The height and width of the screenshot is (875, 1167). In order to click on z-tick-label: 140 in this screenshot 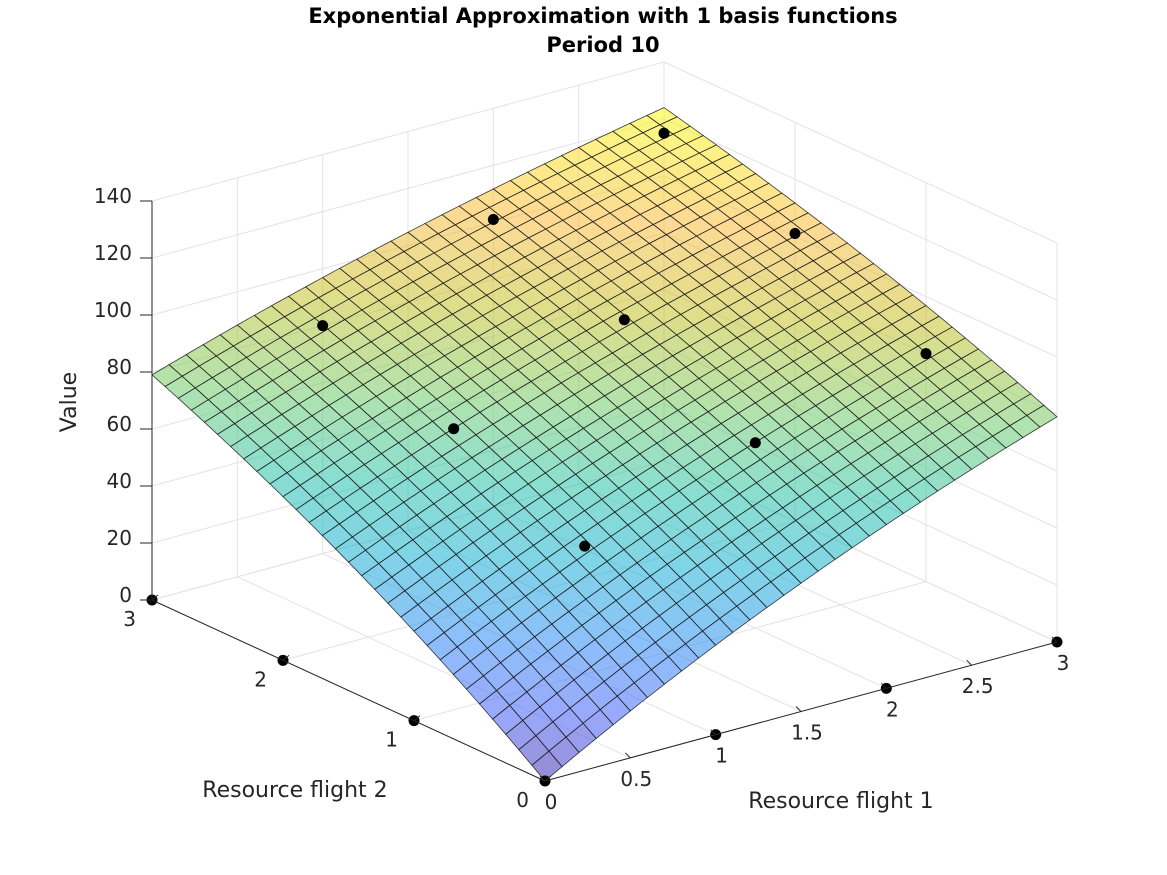, I will do `click(113, 196)`.